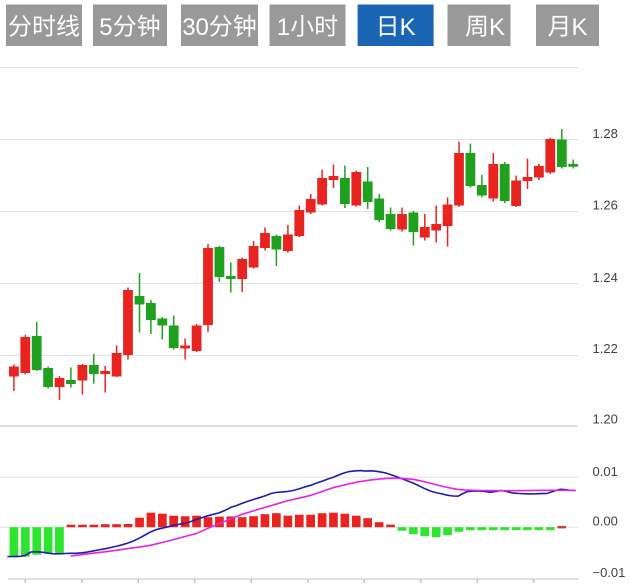  I want to click on svg-text: 1.28, so click(605, 133).